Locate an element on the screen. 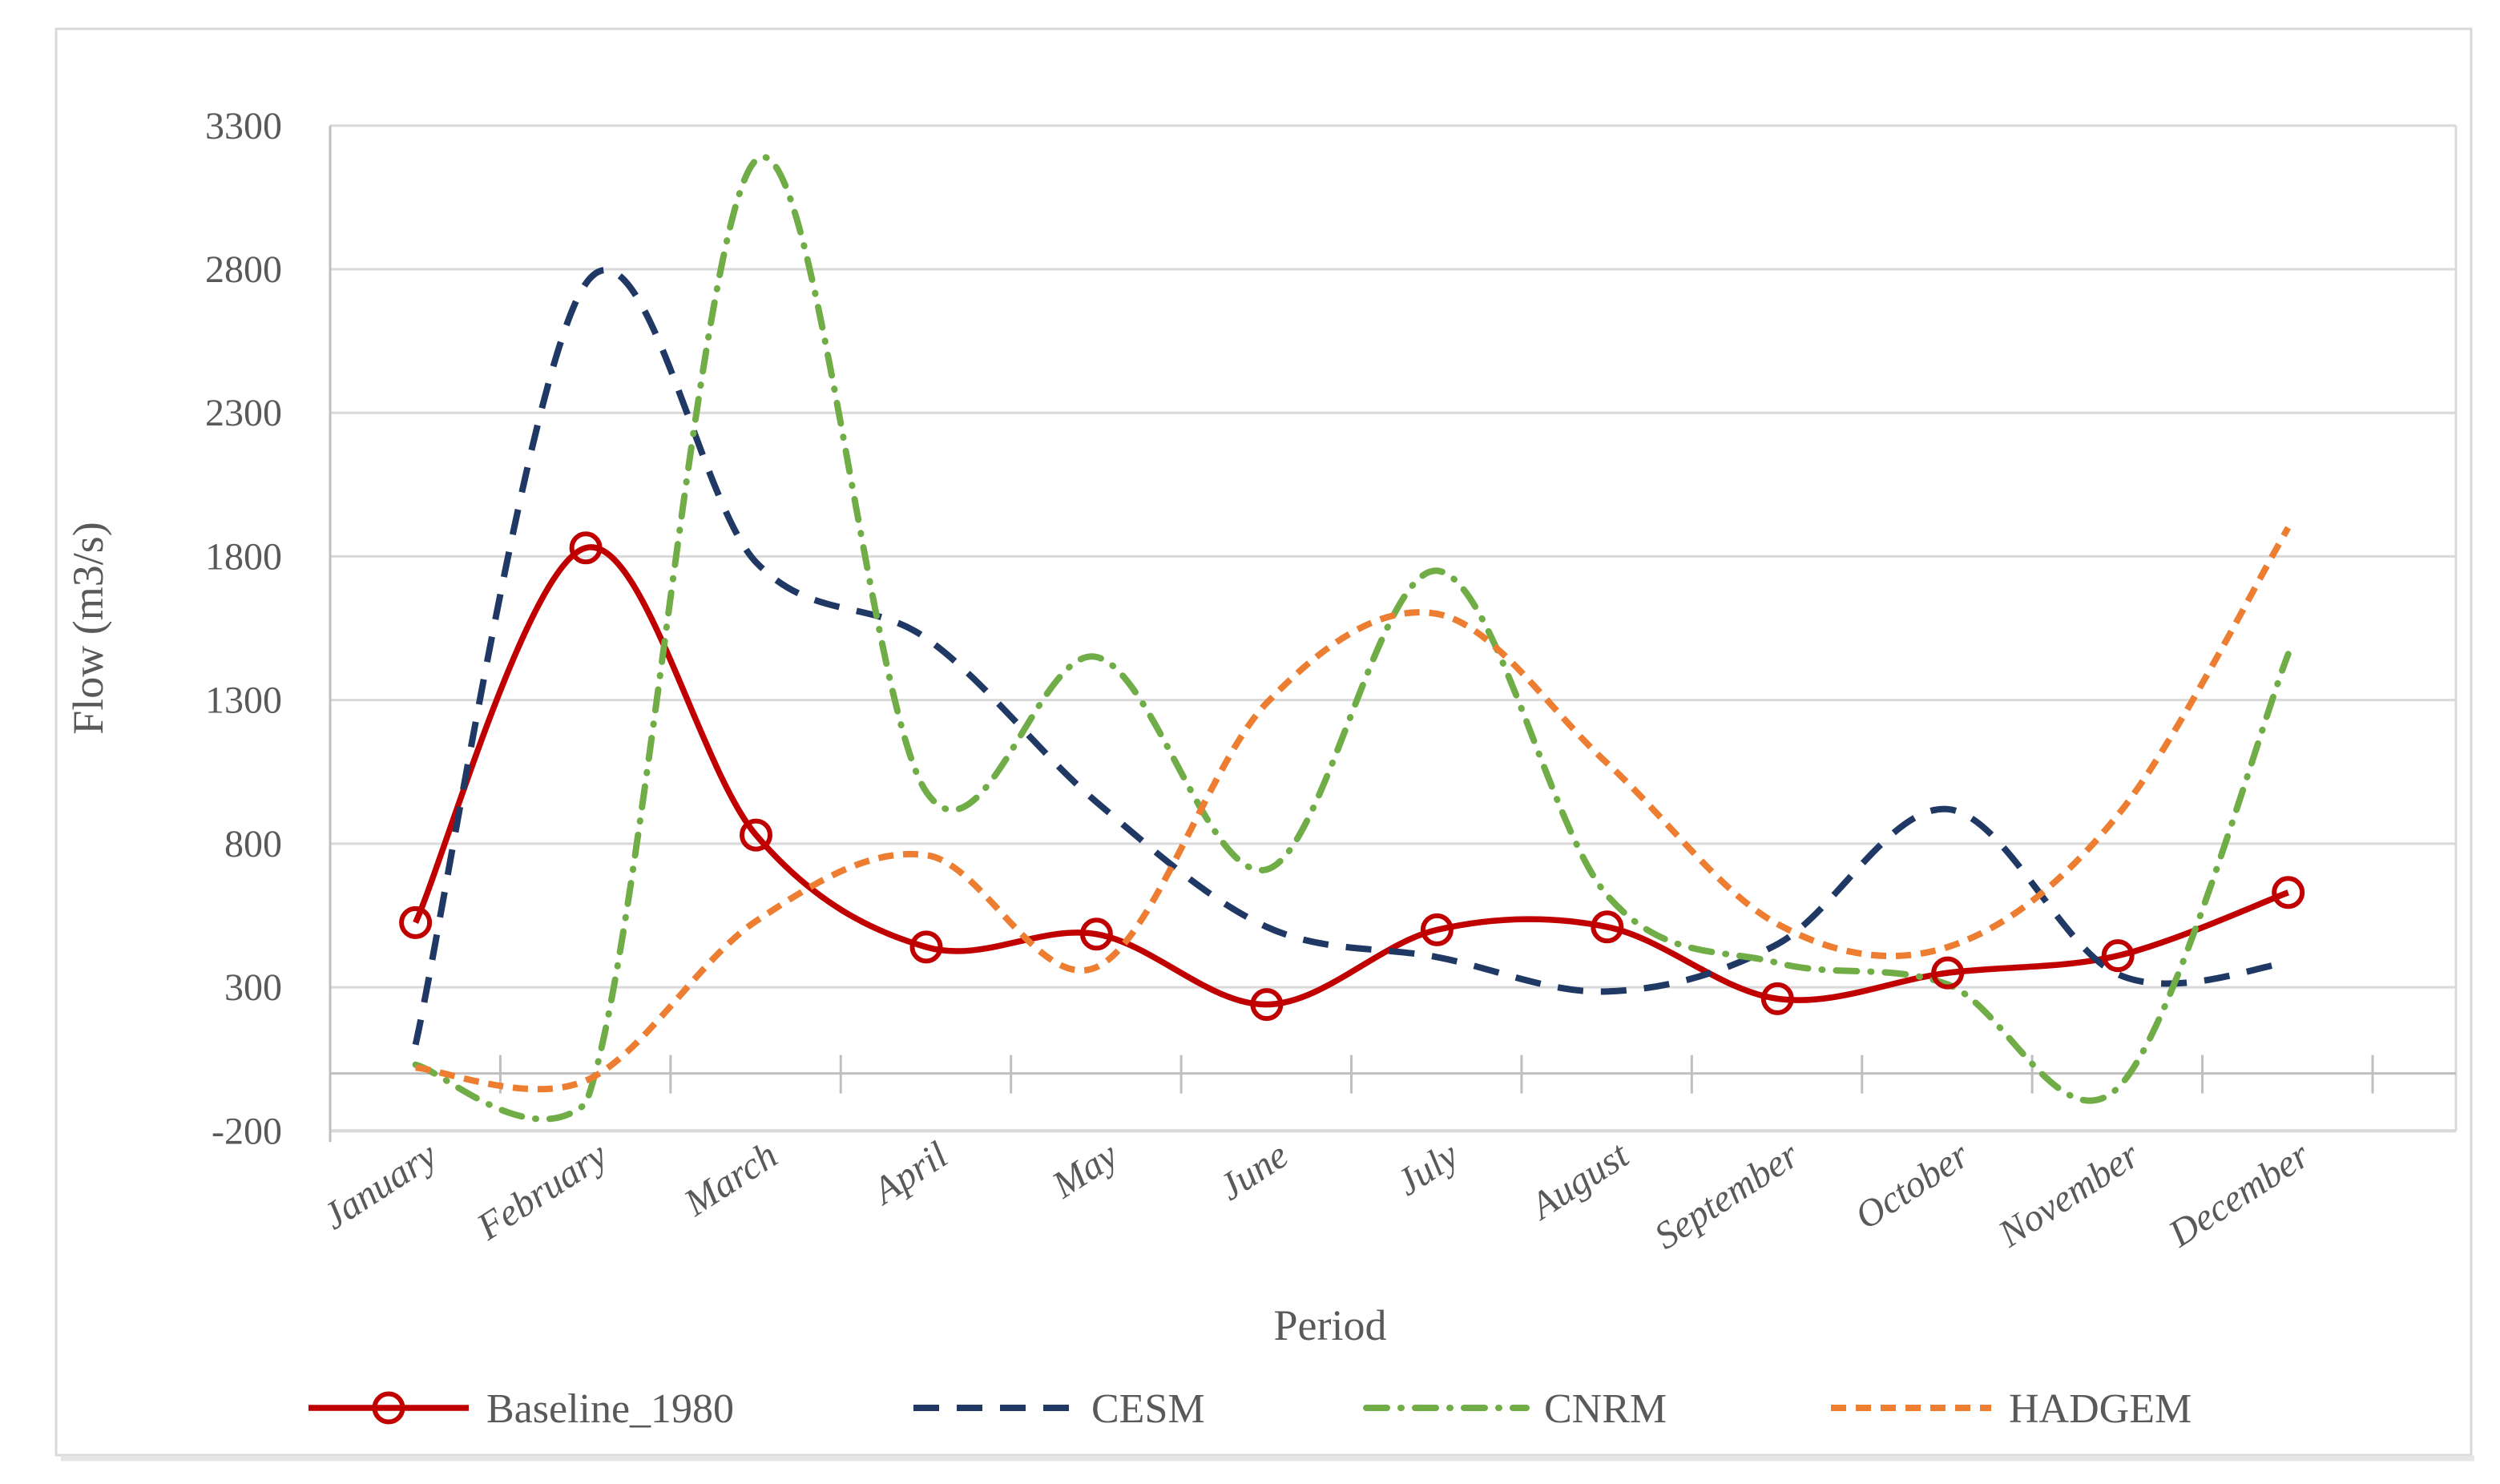 The height and width of the screenshot is (1484, 2500). legend-label-cesm: CESM is located at coordinates (1148, 1409).